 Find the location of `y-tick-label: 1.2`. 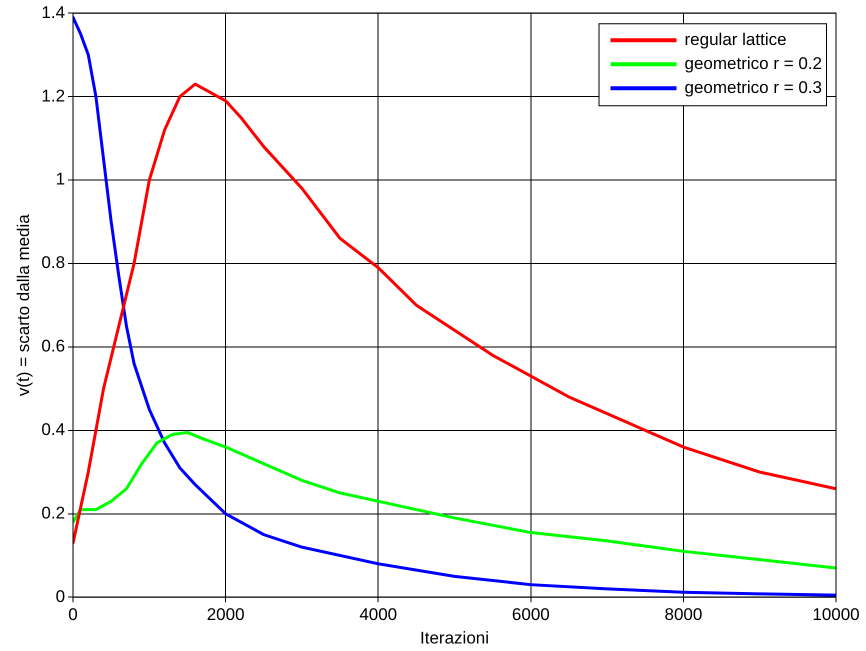

y-tick-label: 1.2 is located at coordinates (53, 96).